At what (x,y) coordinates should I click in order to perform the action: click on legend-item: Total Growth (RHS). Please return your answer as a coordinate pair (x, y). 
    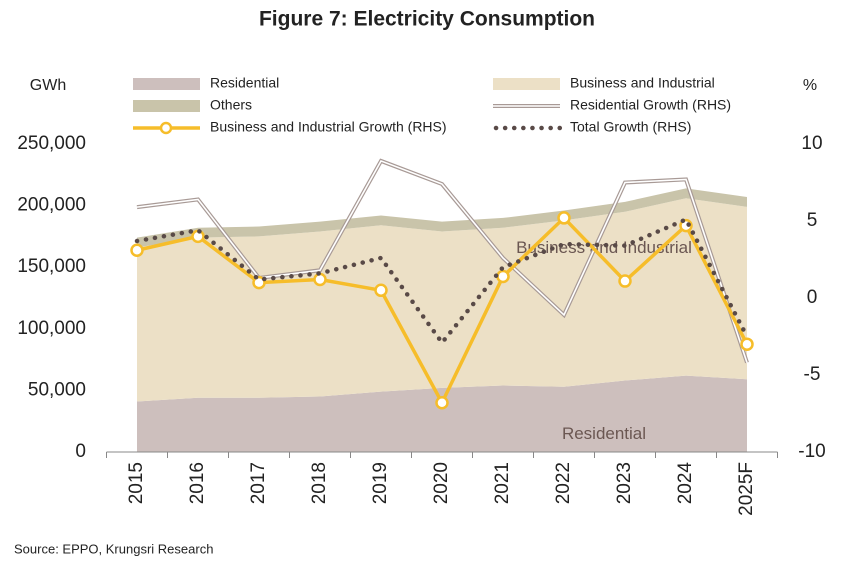
    Looking at the image, I should click on (592, 127).